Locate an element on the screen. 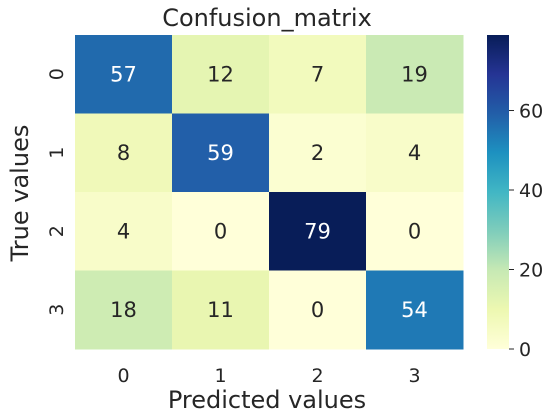 This screenshot has height=419, width=550. cell-value-label: 7 is located at coordinates (317, 74).